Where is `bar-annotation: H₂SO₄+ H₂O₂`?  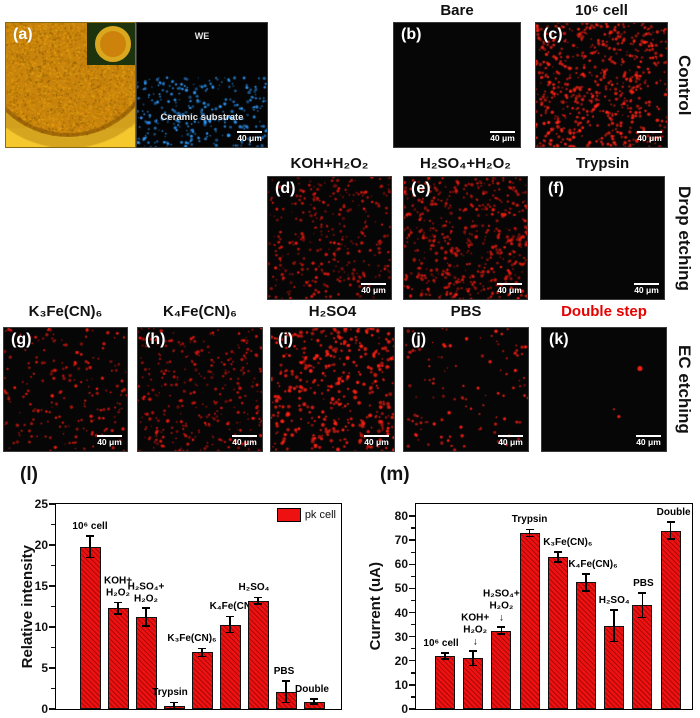 bar-annotation: H₂SO₄+ H₂O₂ is located at coordinates (146, 594).